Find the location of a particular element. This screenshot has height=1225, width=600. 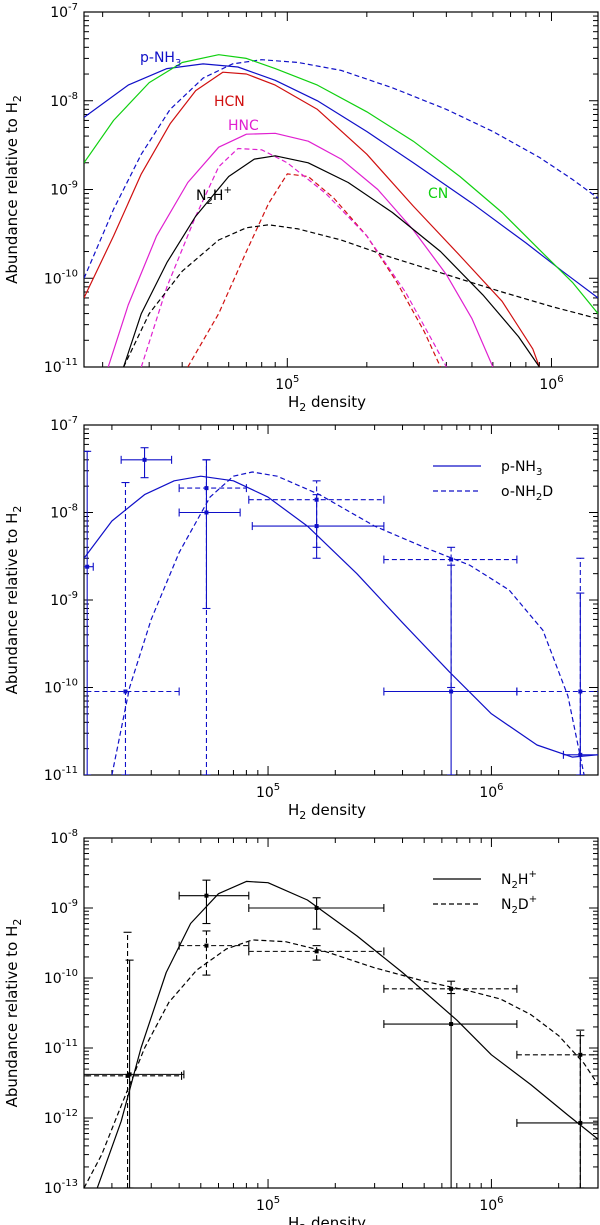

series-line-hnc is located at coordinates (300, 249).